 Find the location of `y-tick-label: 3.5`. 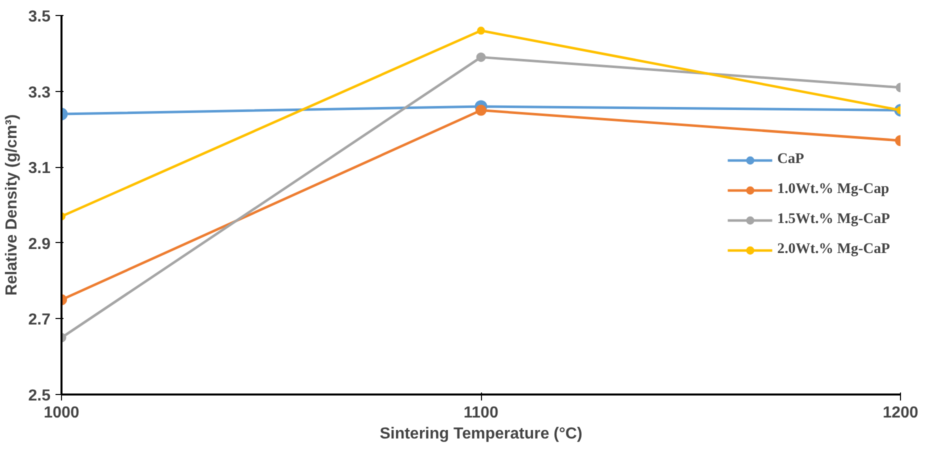

y-tick-label: 3.5 is located at coordinates (39, 17).